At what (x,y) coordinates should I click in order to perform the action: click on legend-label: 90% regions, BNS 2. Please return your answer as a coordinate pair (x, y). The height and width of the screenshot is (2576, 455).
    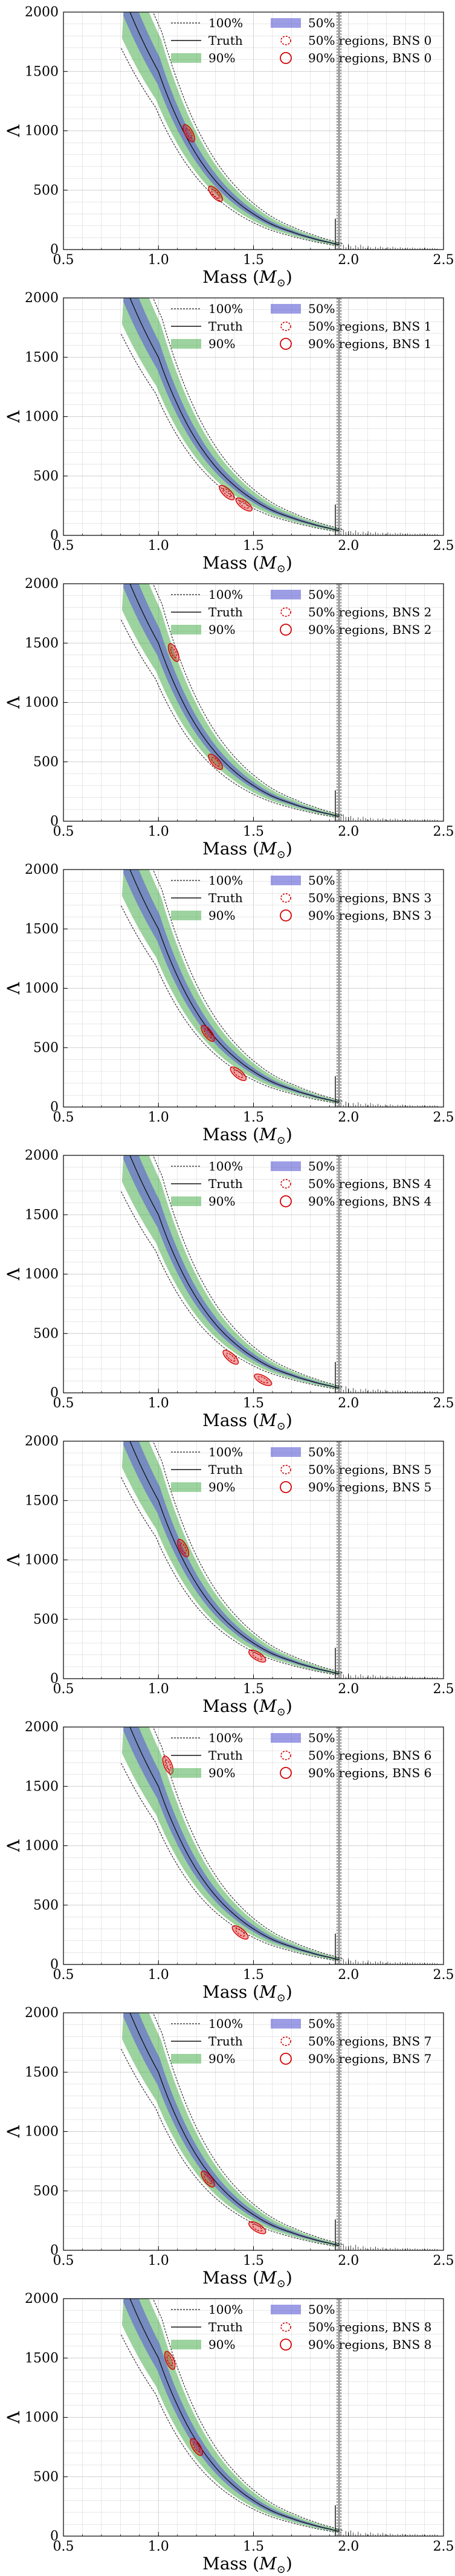
    Looking at the image, I should click on (369, 629).